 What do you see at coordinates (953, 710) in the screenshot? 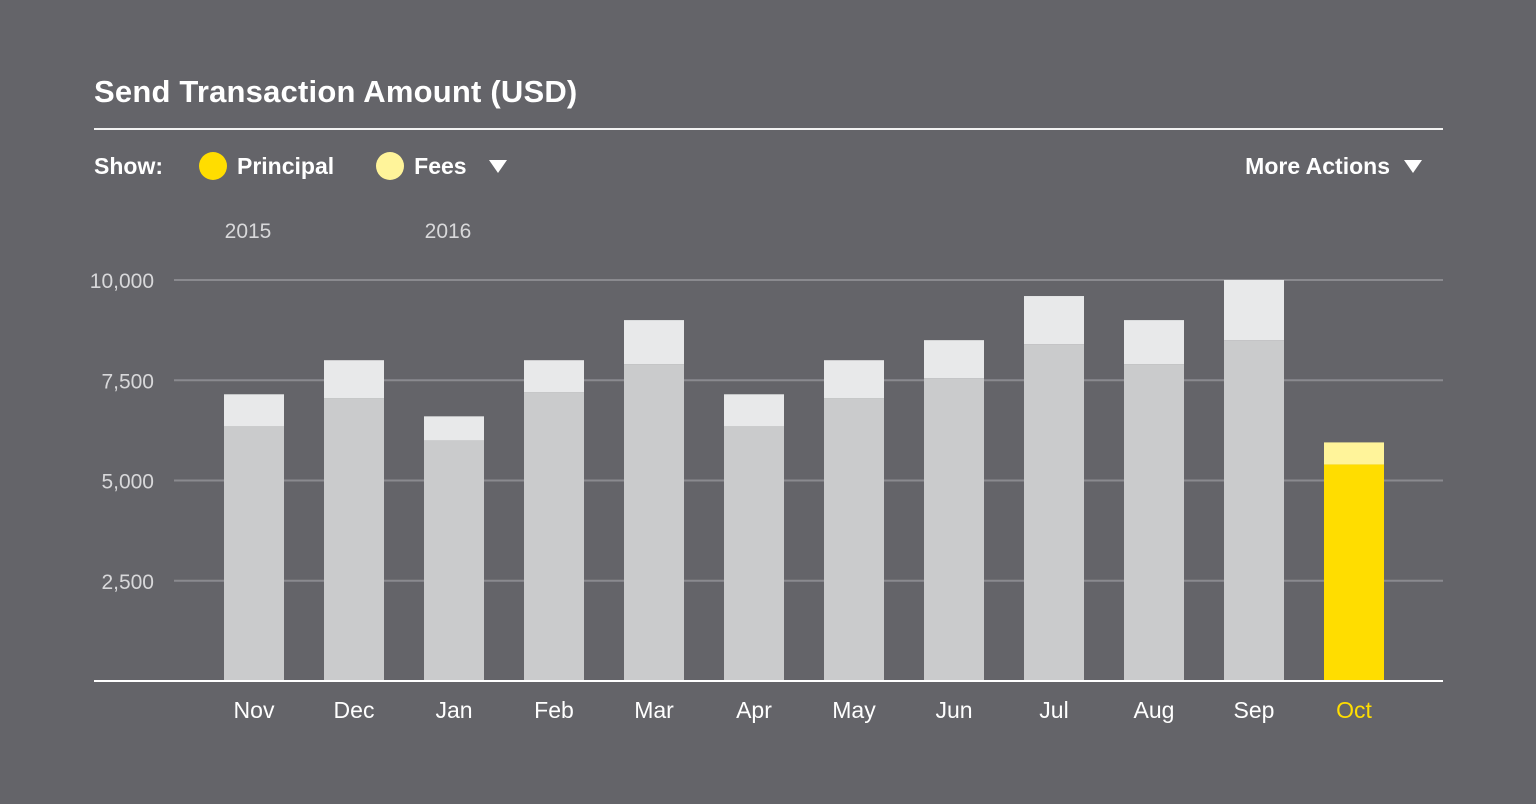
I see `x-tick-label: Jun` at bounding box center [953, 710].